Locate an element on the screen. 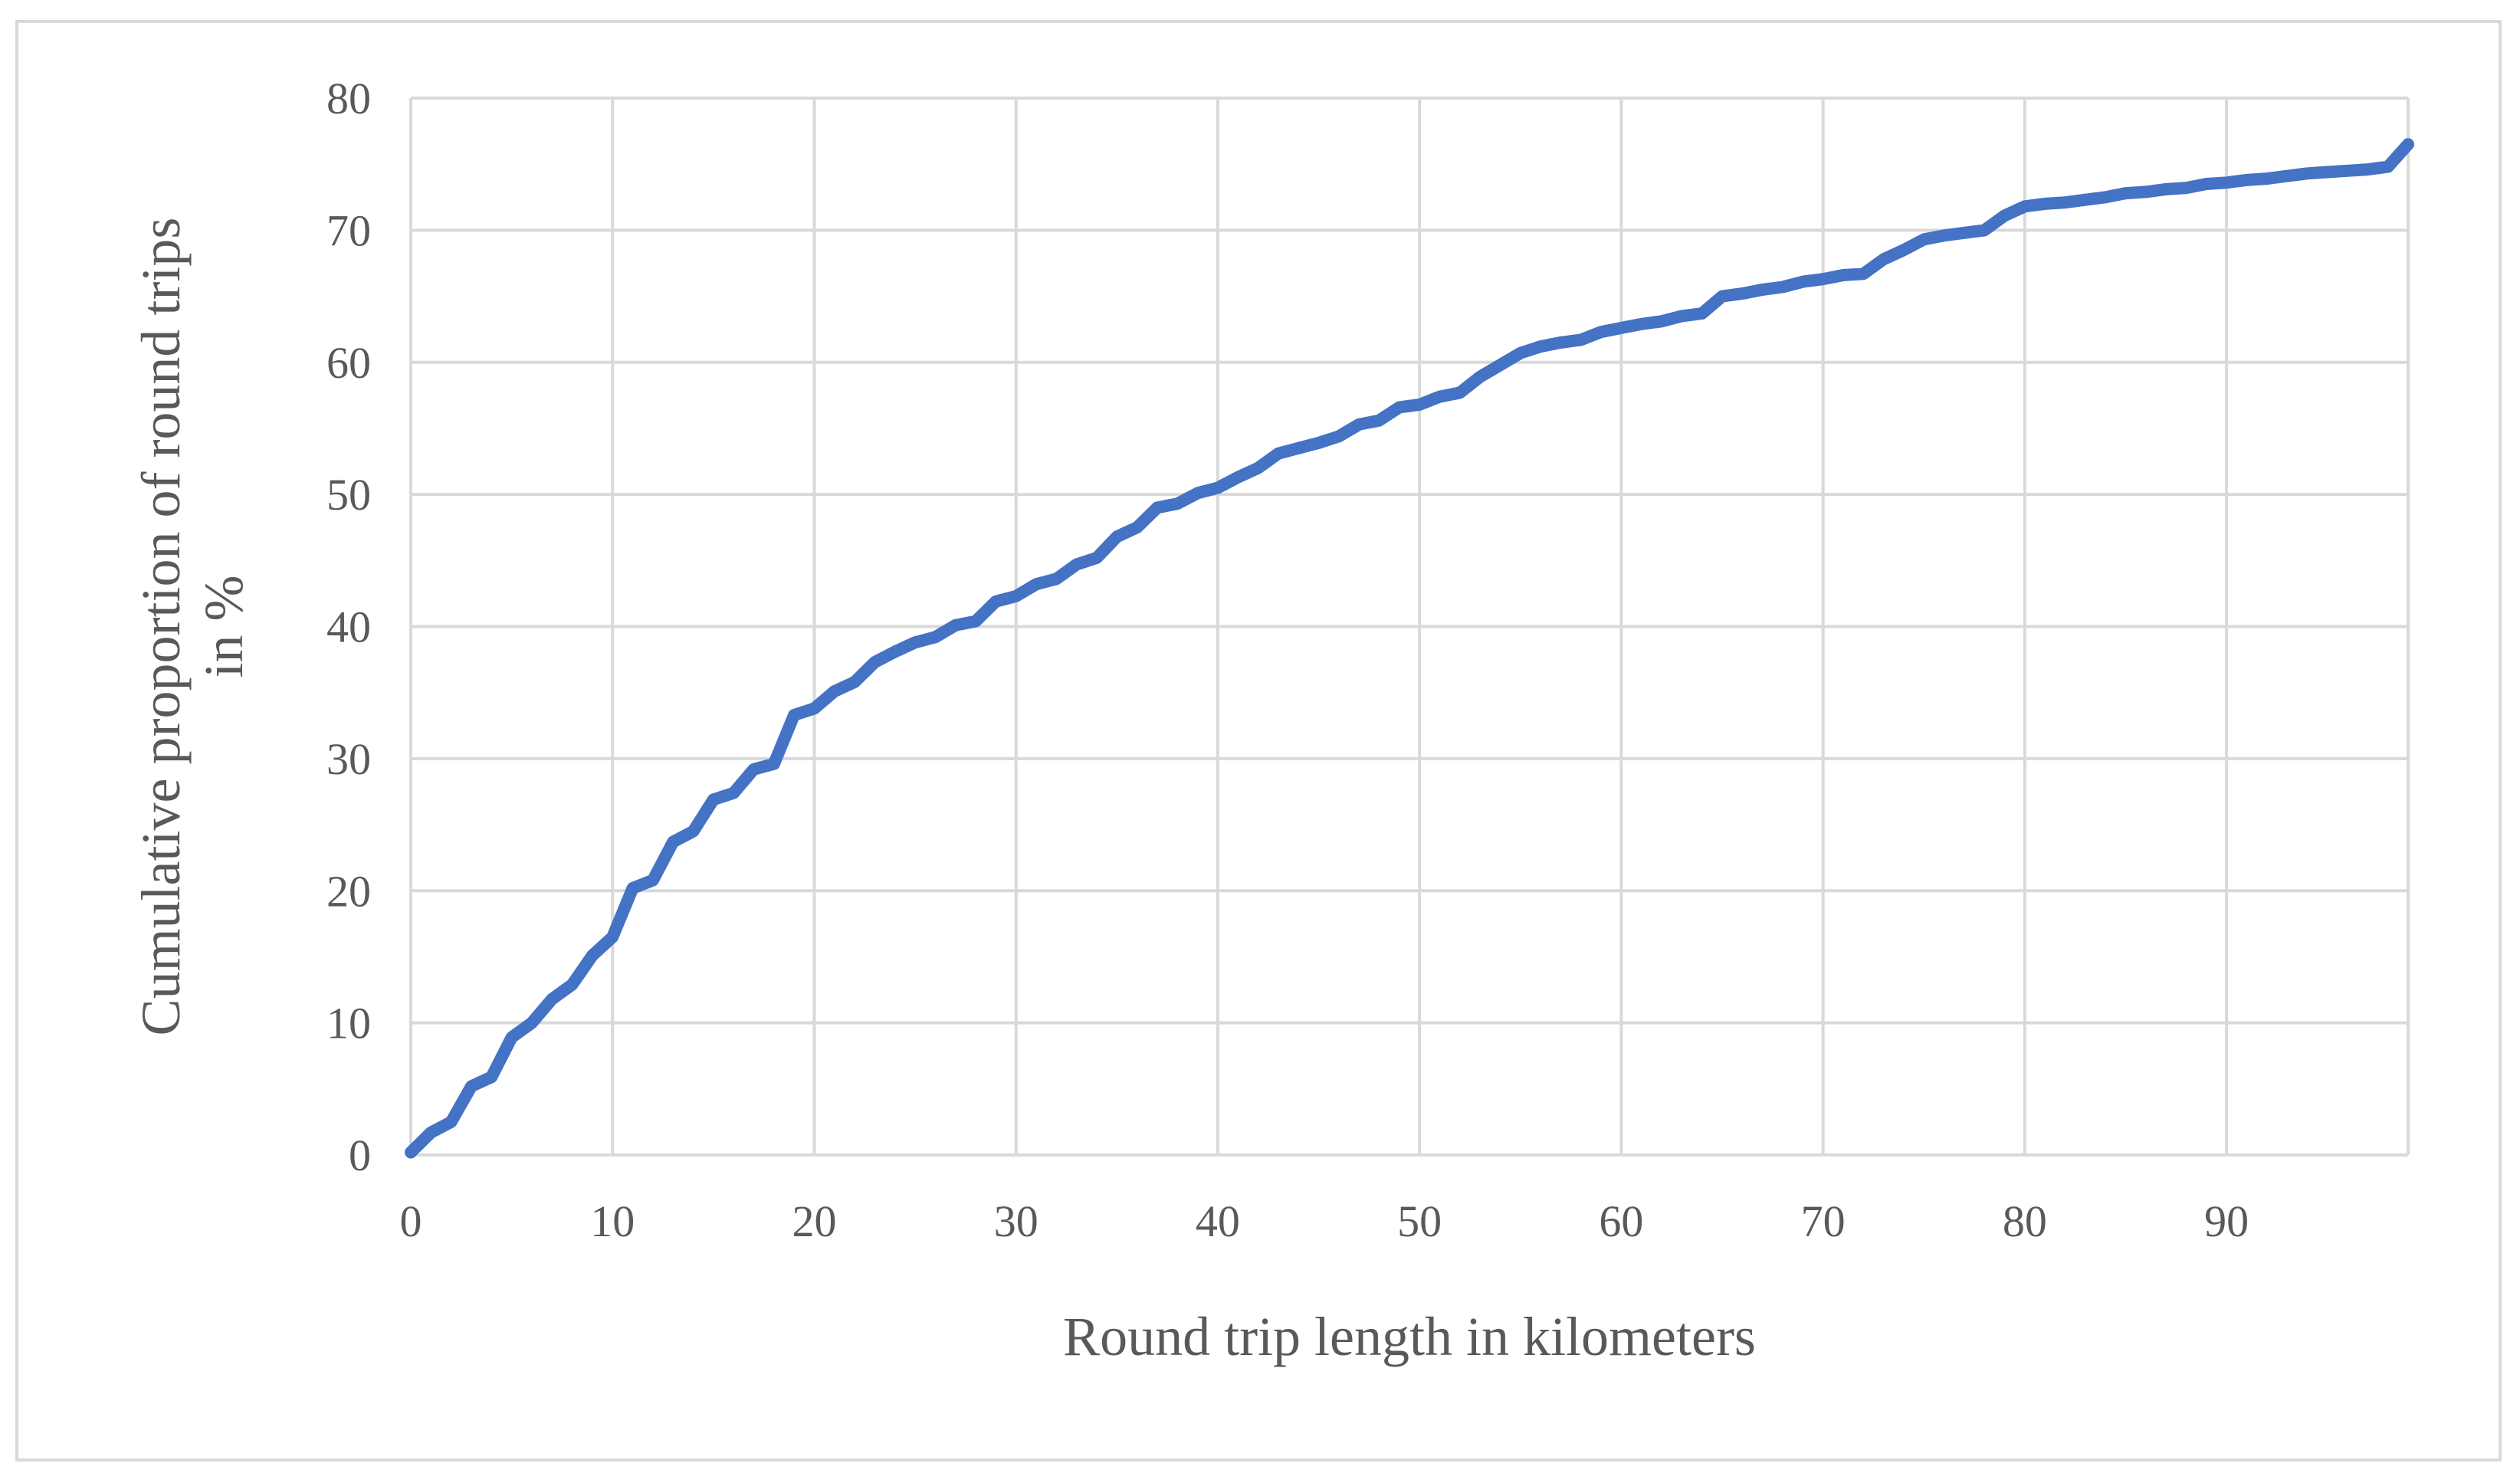 The width and height of the screenshot is (2520, 1483). x-tick-label: 80 is located at coordinates (2025, 1221).